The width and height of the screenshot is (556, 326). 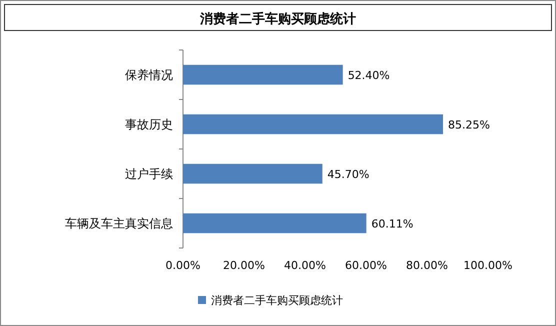 I want to click on y-tick-label: 事故历史, so click(x=149, y=124).